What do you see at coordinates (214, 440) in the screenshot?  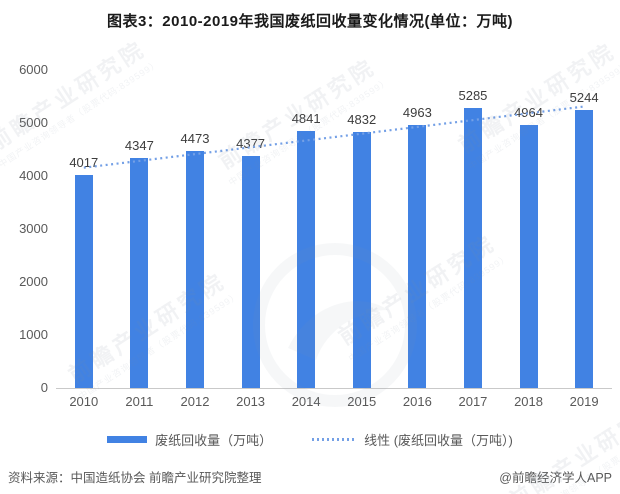 I see `legend-bar-label: 废纸回收量（万吨）` at bounding box center [214, 440].